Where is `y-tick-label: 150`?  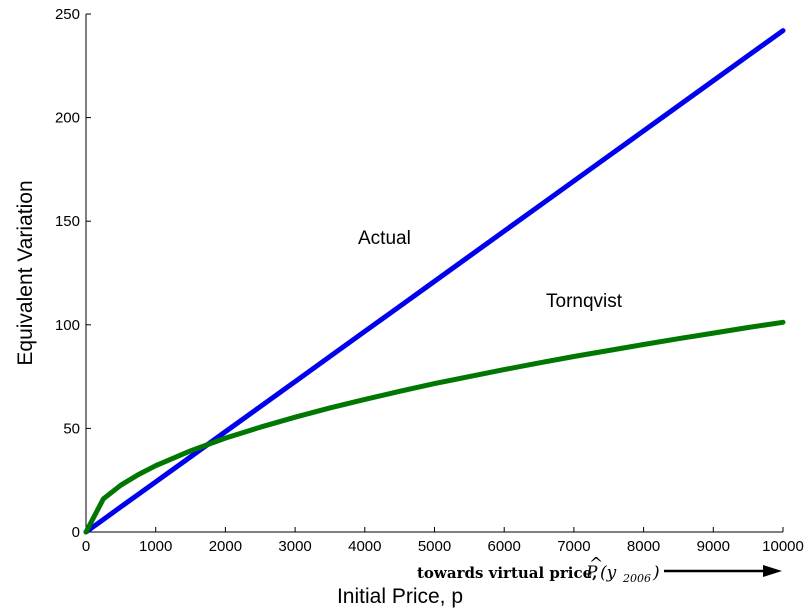
y-tick-label: 150 is located at coordinates (67, 221).